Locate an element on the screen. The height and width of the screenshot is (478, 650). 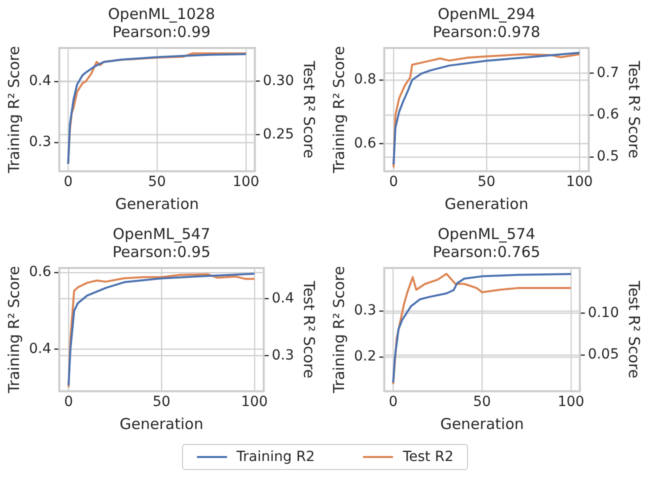
chart-subtitle: Pearson:0.95 is located at coordinates (161, 251).